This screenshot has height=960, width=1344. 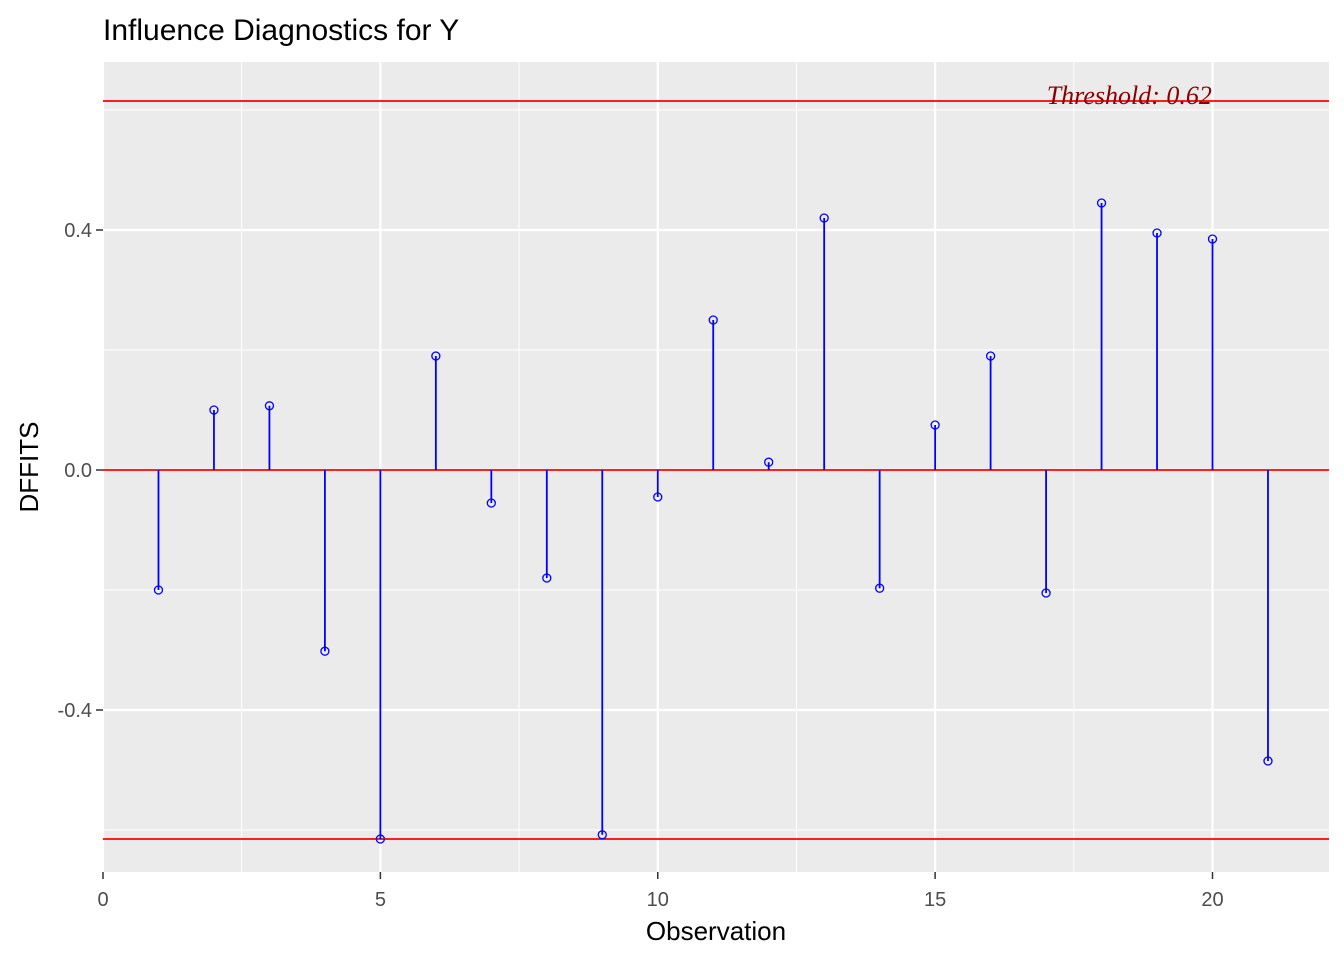 I want to click on chart-title: Influence Diagnostics for Y, so click(x=281, y=30).